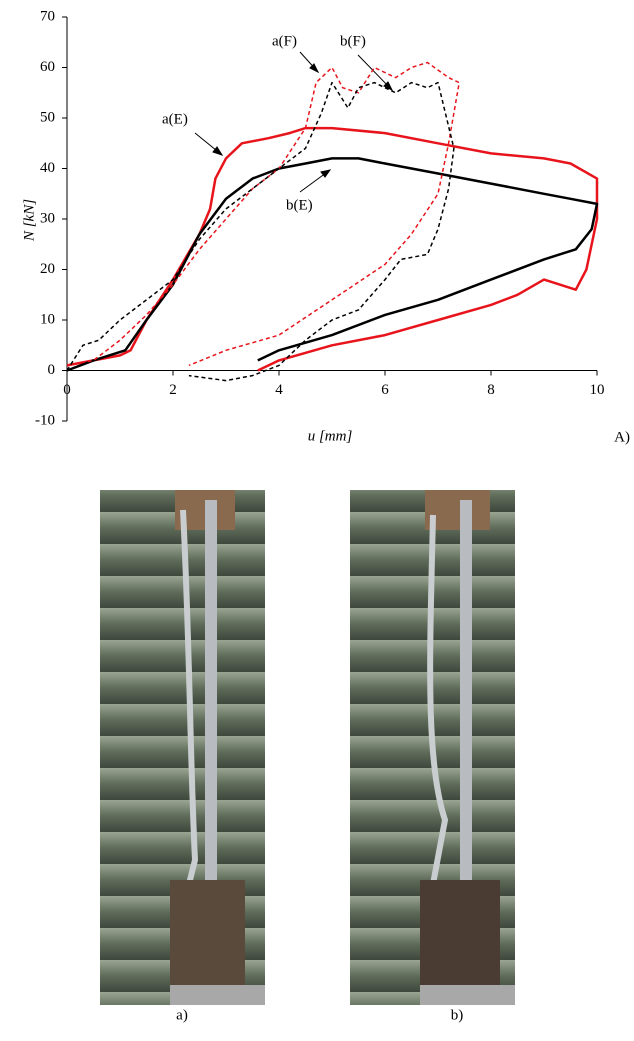 This screenshot has width=634, height=1041. I want to click on photo-caption: a), so click(182, 1015).